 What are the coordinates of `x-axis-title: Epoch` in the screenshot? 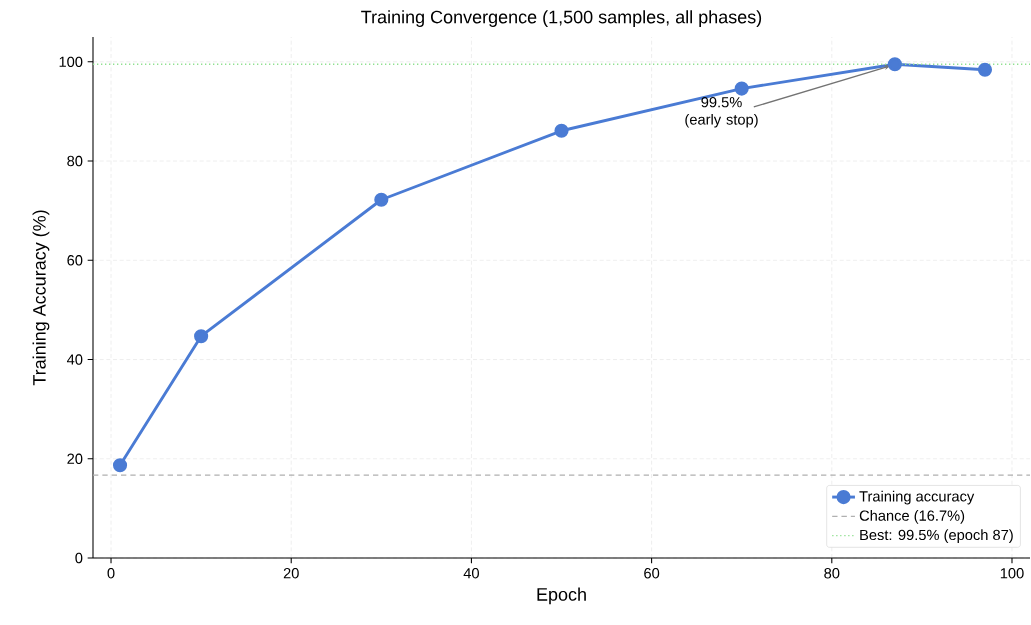 It's located at (561, 596).